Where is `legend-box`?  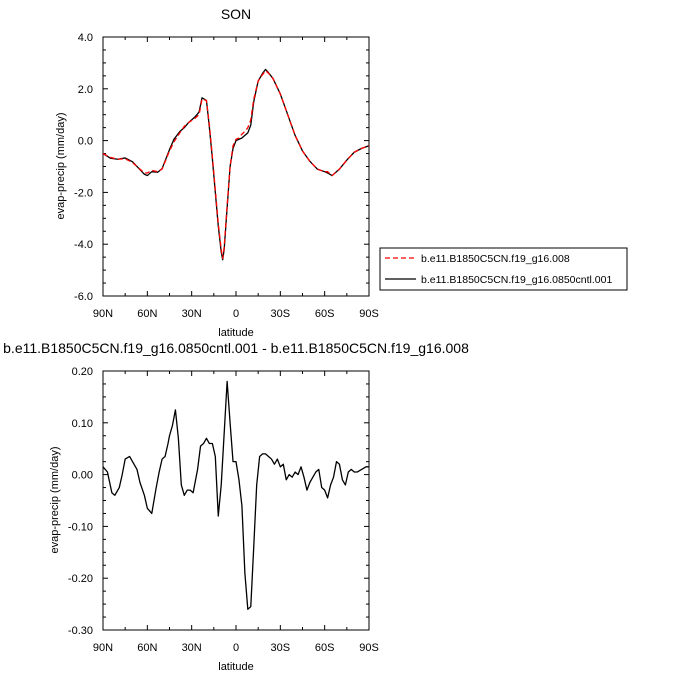 legend-box is located at coordinates (503, 269).